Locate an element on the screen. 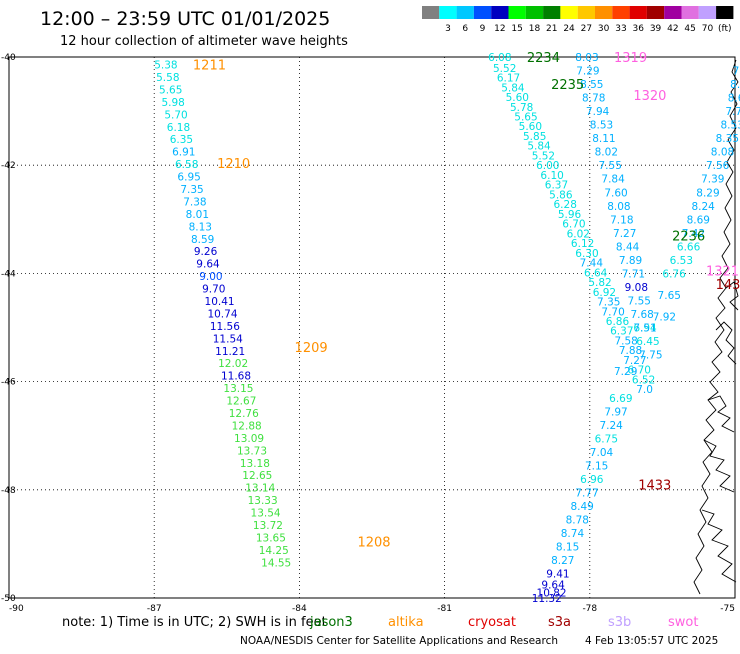 This screenshot has height=654, width=740. wave-height-value: 9.00 is located at coordinates (210, 277).